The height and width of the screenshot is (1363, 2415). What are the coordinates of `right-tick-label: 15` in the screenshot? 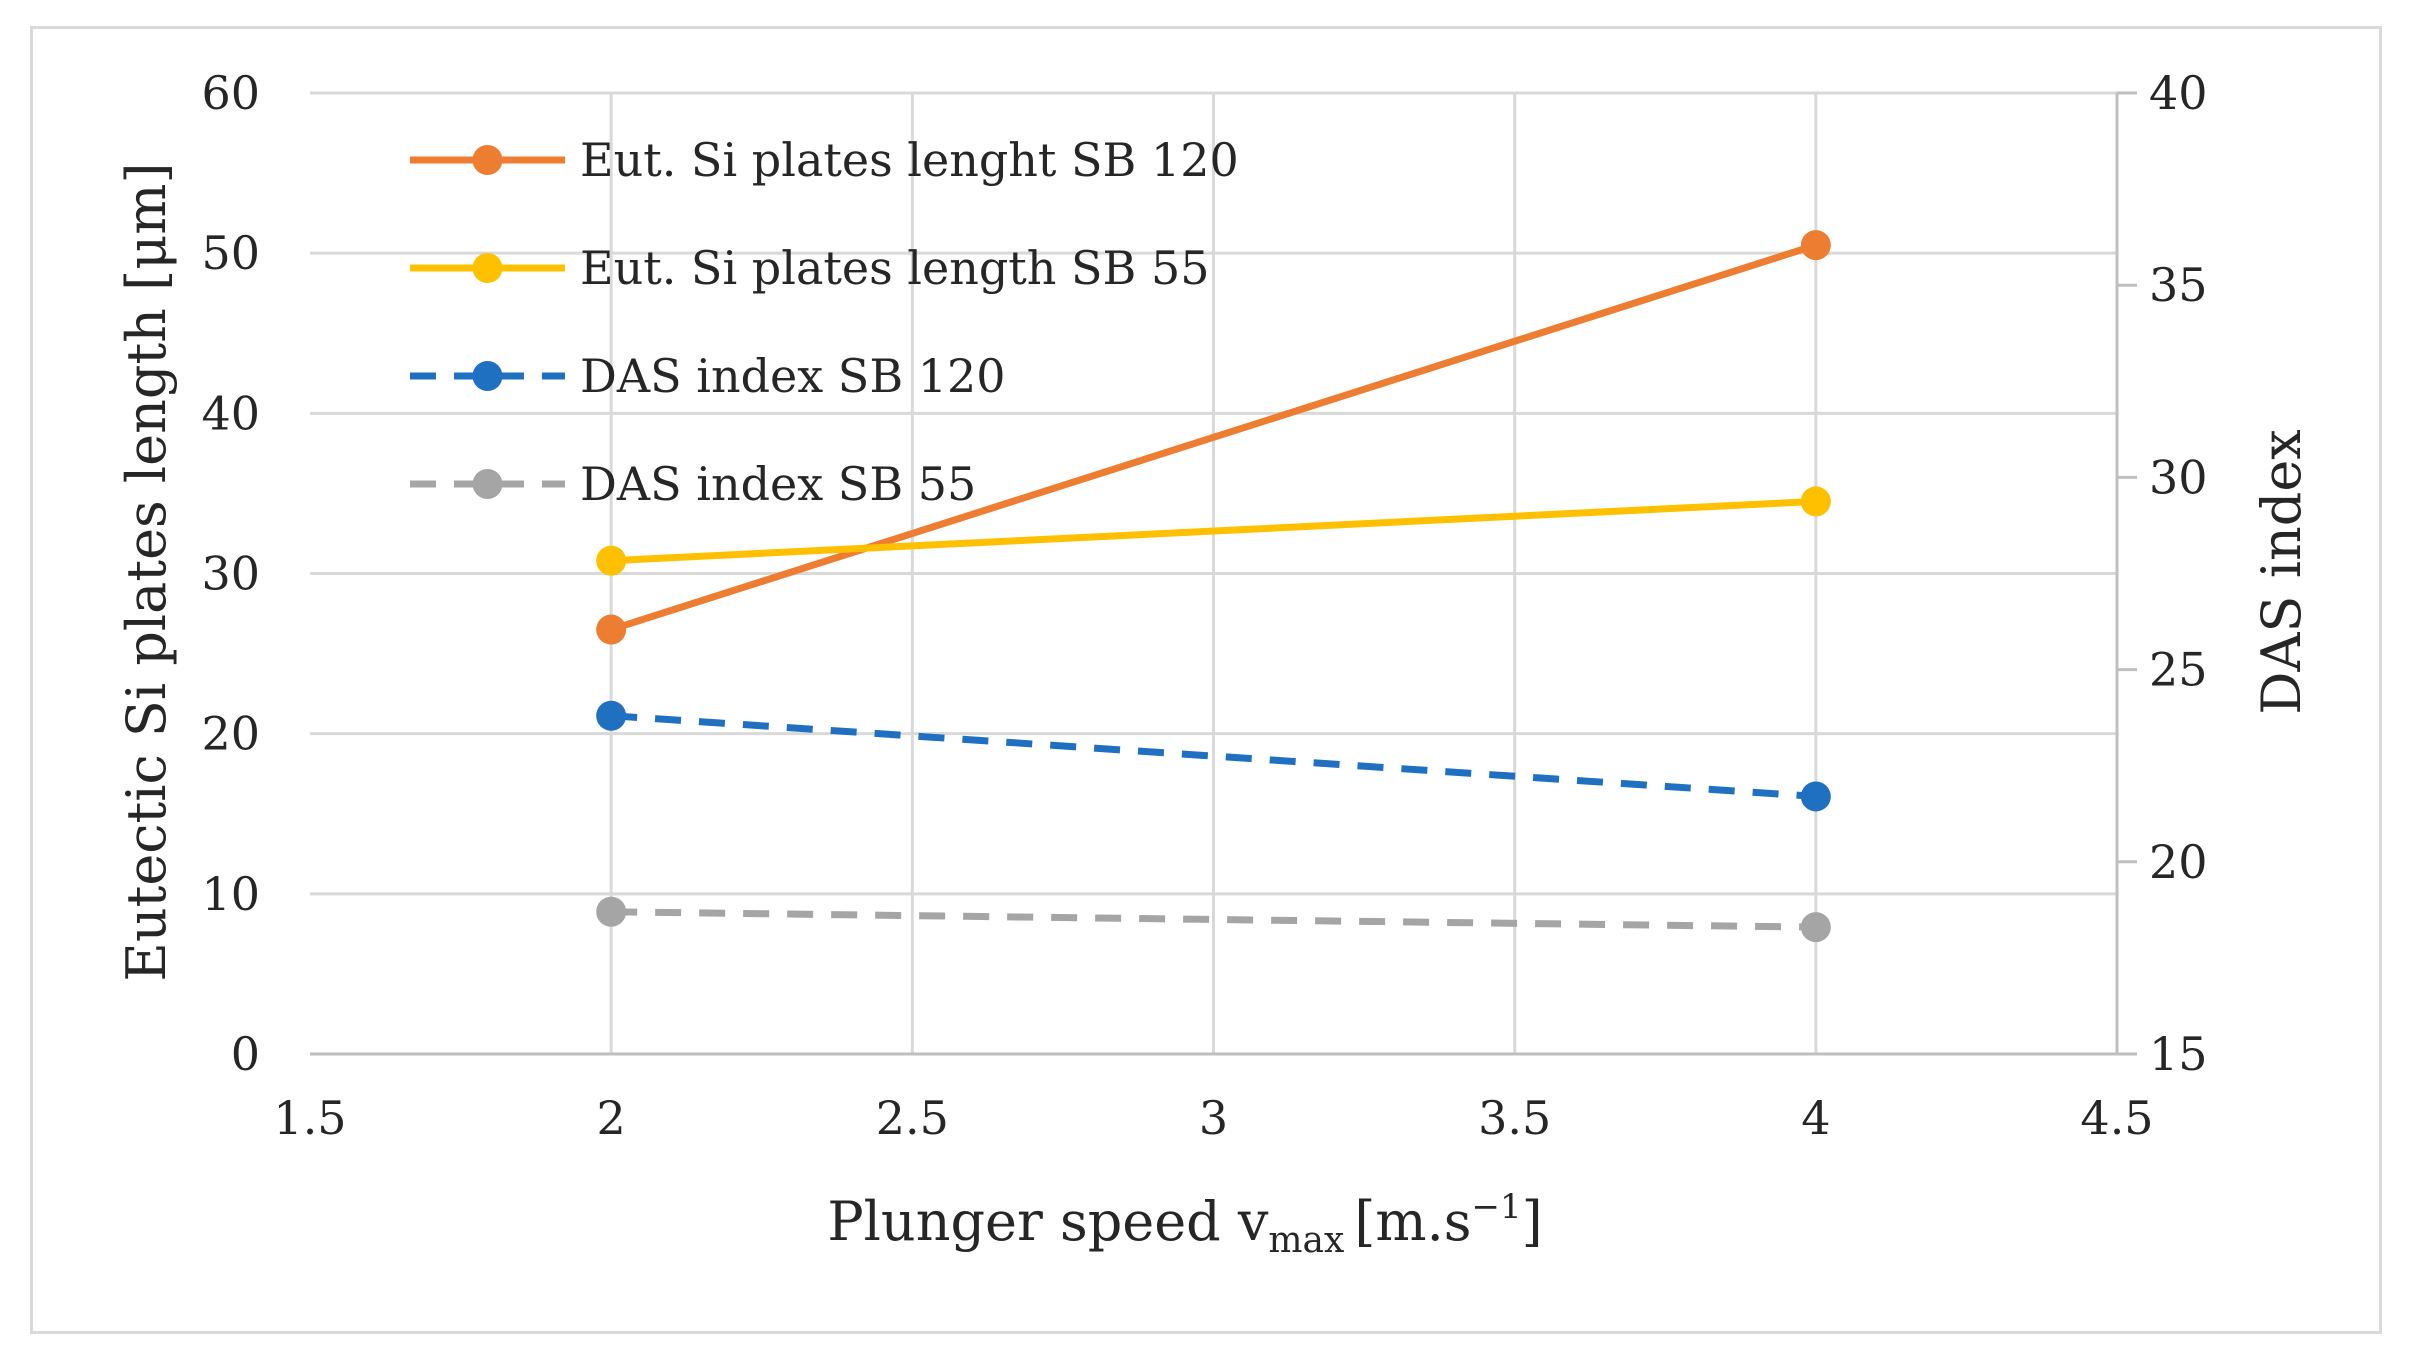 It's located at (2178, 1054).